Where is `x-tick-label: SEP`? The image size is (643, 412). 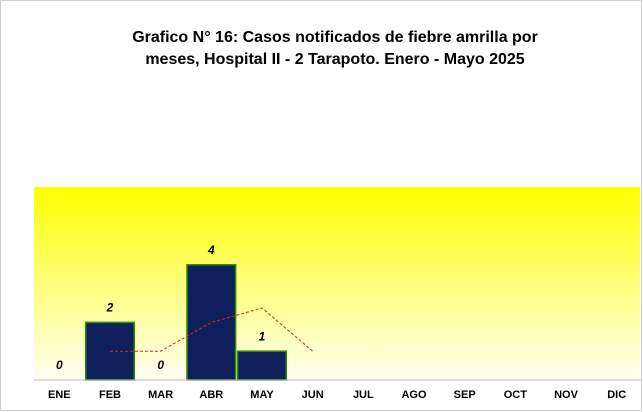
x-tick-label: SEP is located at coordinates (465, 395).